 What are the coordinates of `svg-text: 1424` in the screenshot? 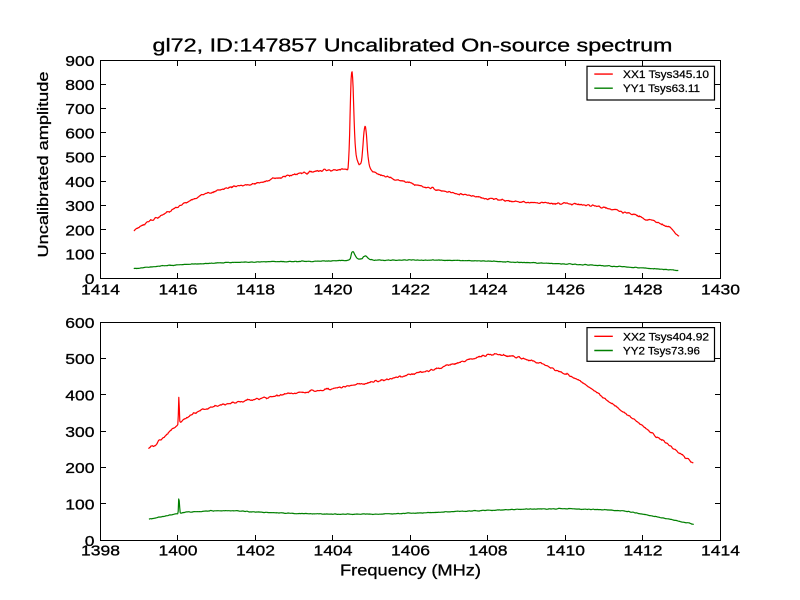 It's located at (488, 290).